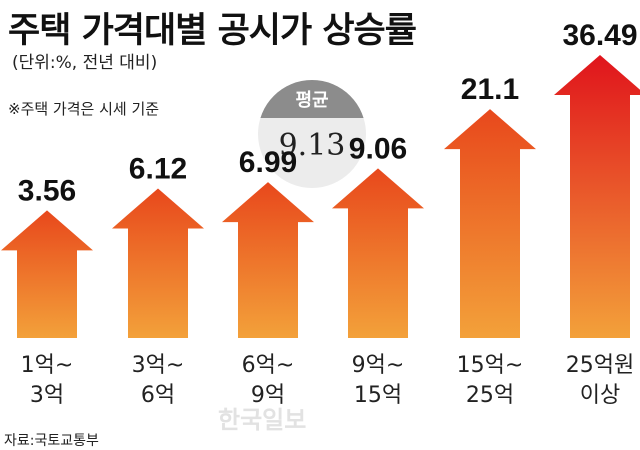 Image resolution: width=640 pixels, height=450 pixels. What do you see at coordinates (47, 395) in the screenshot?
I see `category-label-1-line-2: 3억` at bounding box center [47, 395].